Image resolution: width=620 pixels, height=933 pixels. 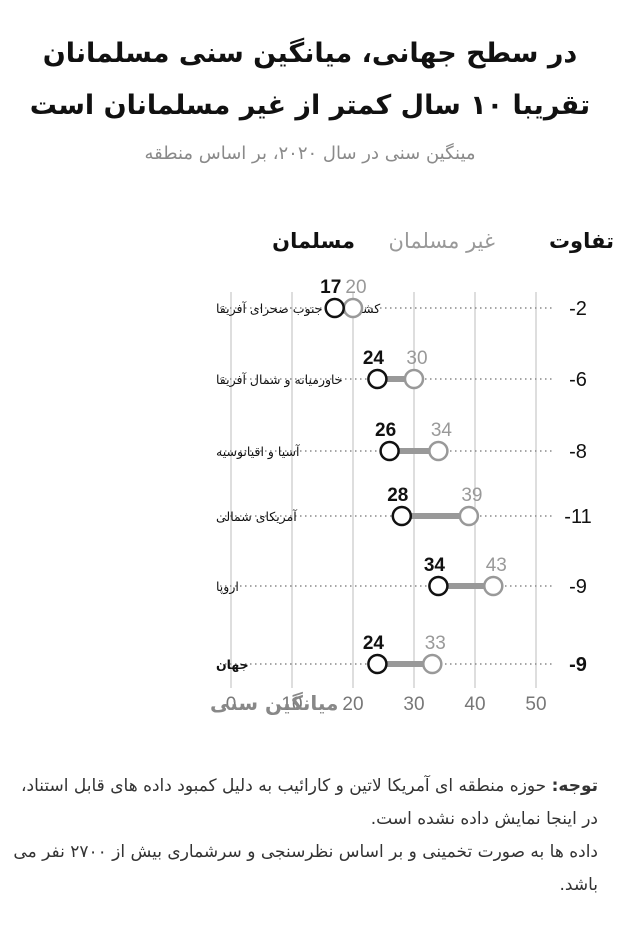 What do you see at coordinates (310, 53) in the screenshot?
I see `chart-title-line-1: در سطح جهانی، میانگین سنی مسلمانان` at bounding box center [310, 53].